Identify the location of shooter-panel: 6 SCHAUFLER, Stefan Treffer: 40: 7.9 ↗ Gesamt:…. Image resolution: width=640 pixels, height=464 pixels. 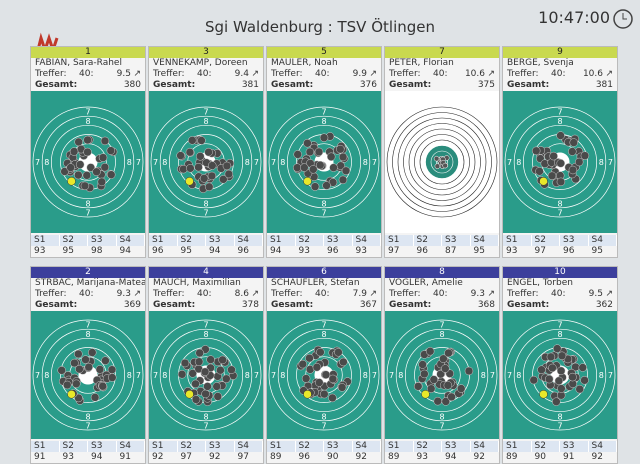
(324, 365).